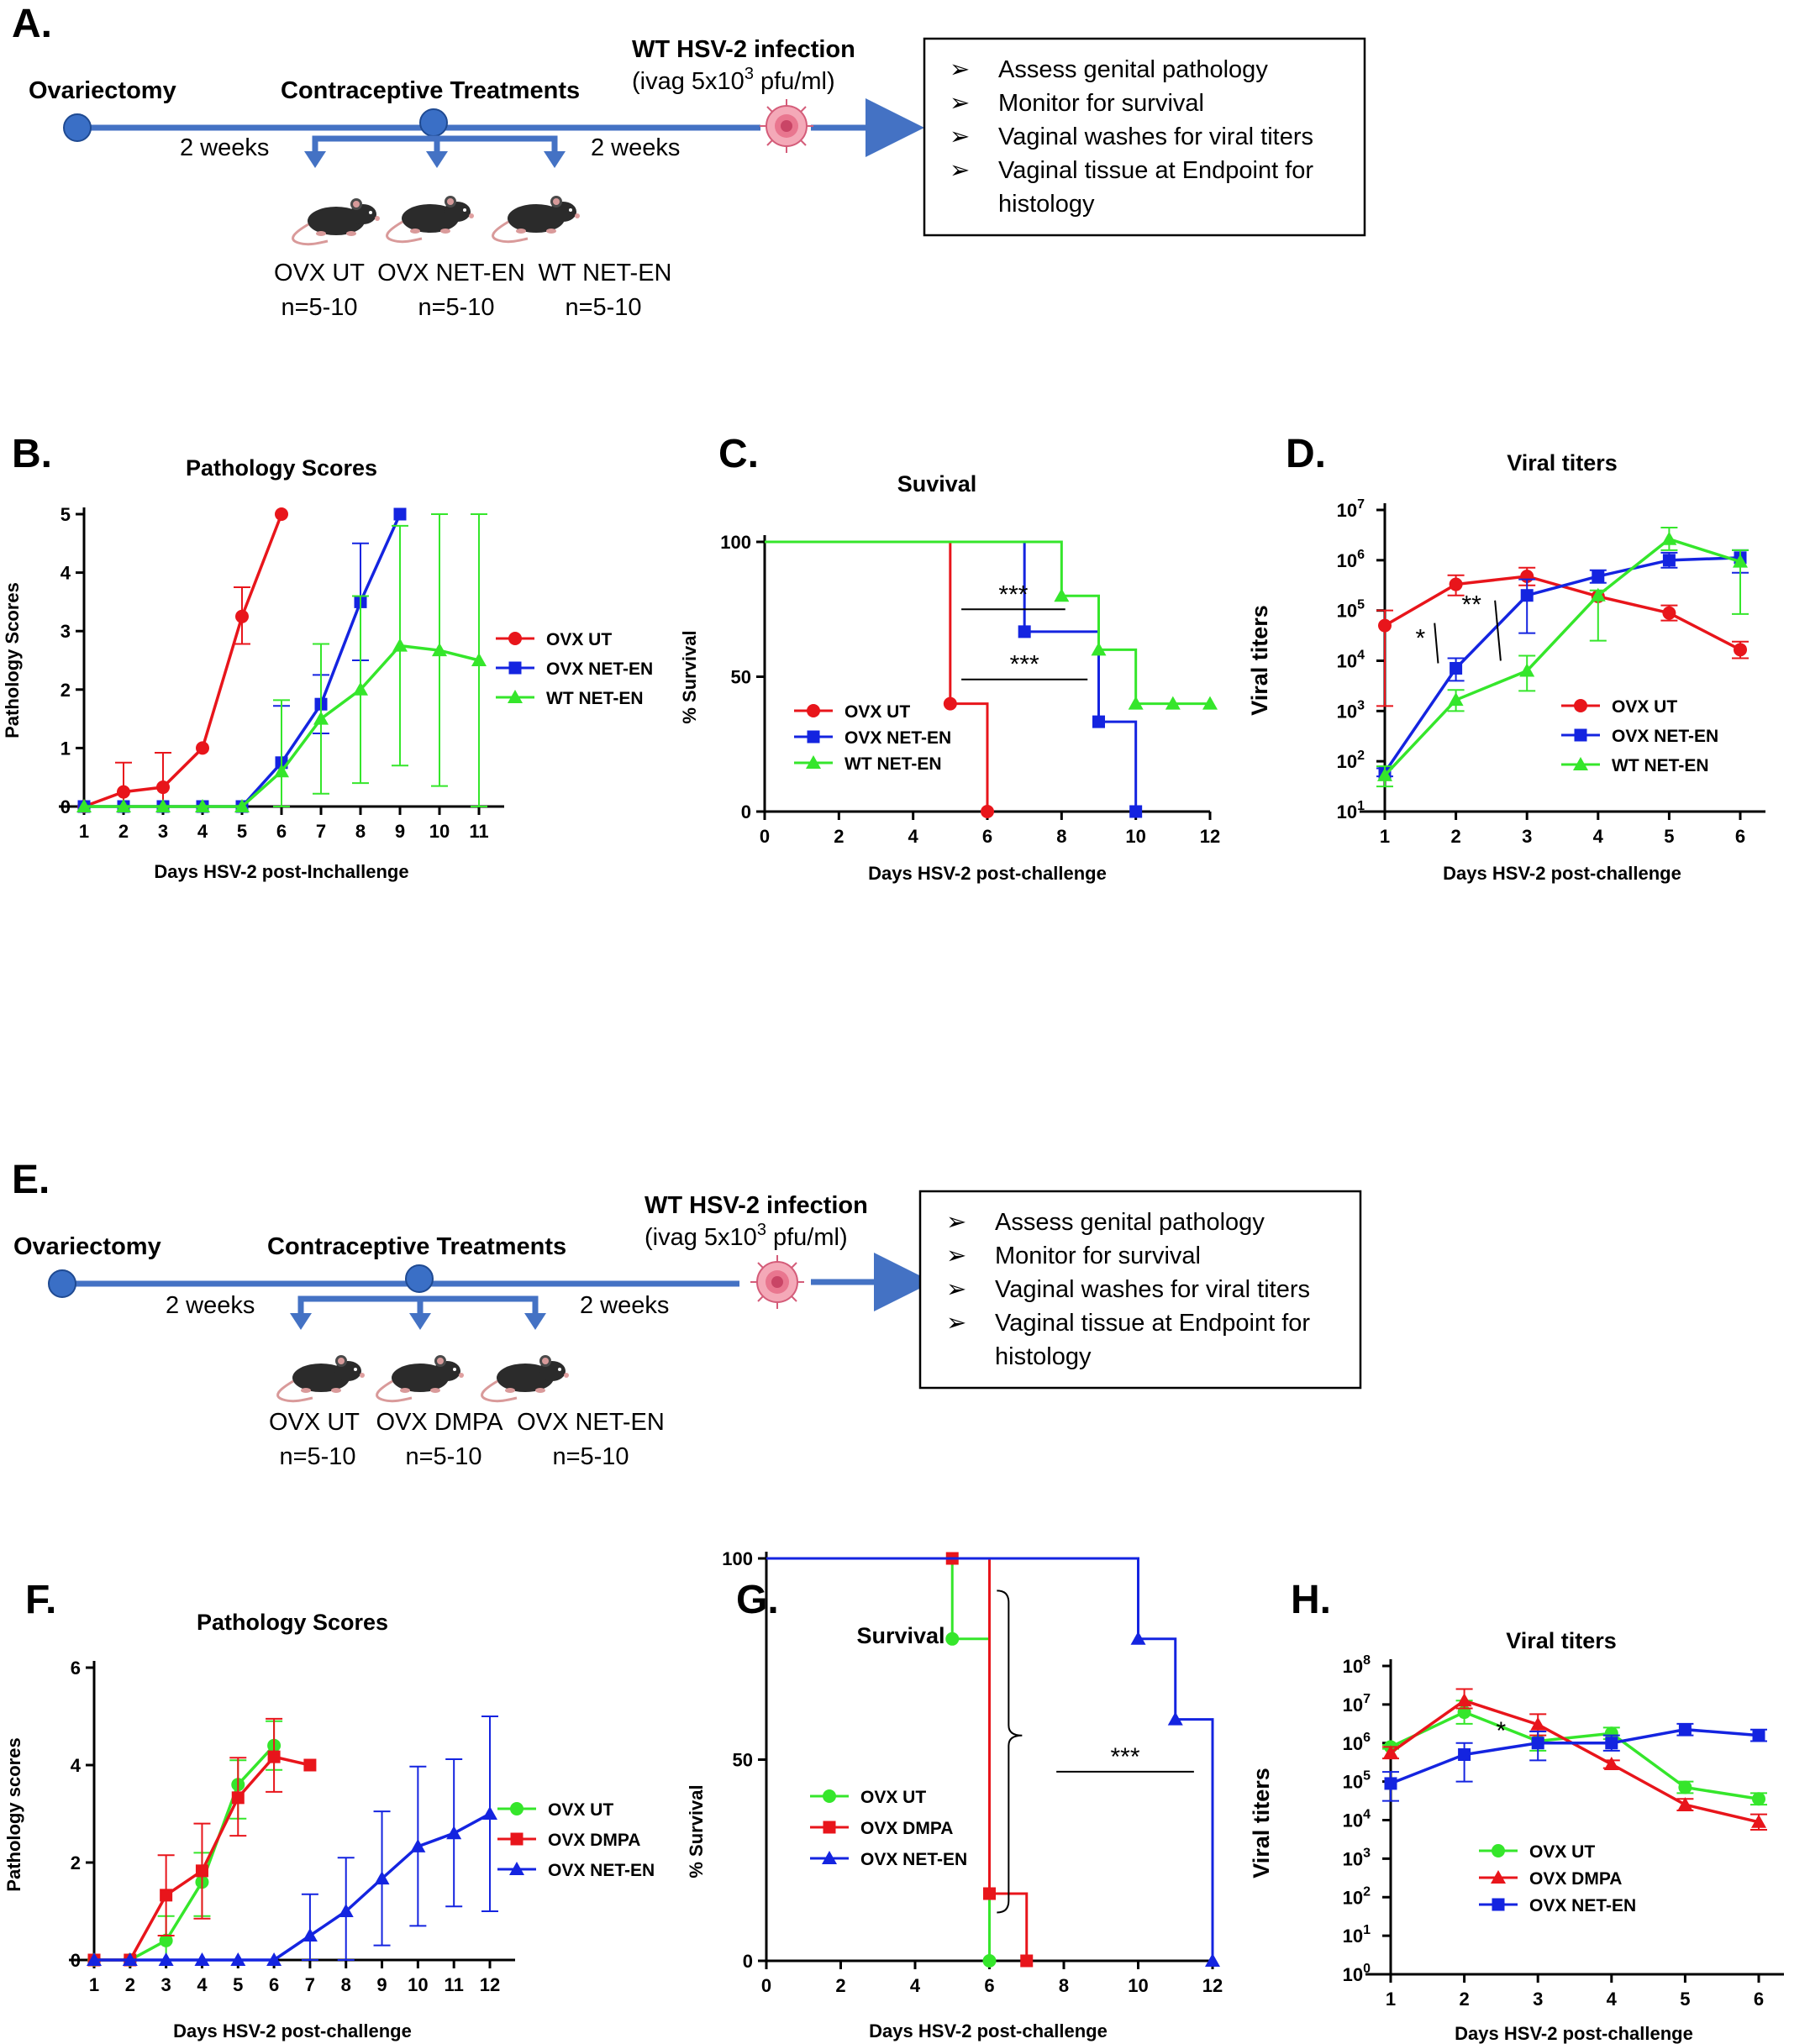 The width and height of the screenshot is (1810, 2044). I want to click on series-ovx-dmpa, so click(900, 1760).